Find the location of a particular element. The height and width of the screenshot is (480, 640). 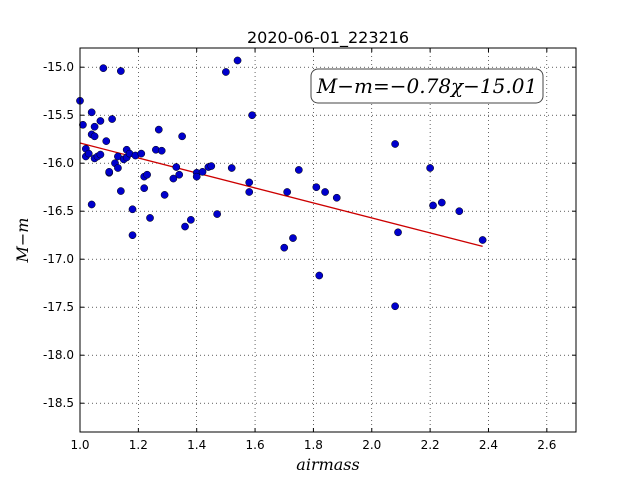

y-tick-label: -15.5 is located at coordinates (58, 115).